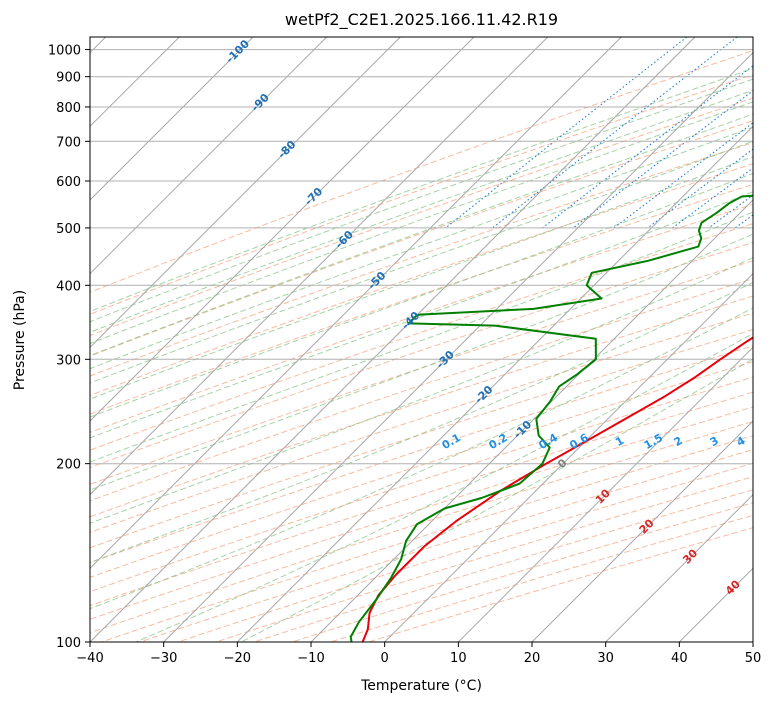 Image resolution: width=775 pixels, height=708 pixels. I want to click on mixing-ratio-label: 0.1, so click(451, 441).